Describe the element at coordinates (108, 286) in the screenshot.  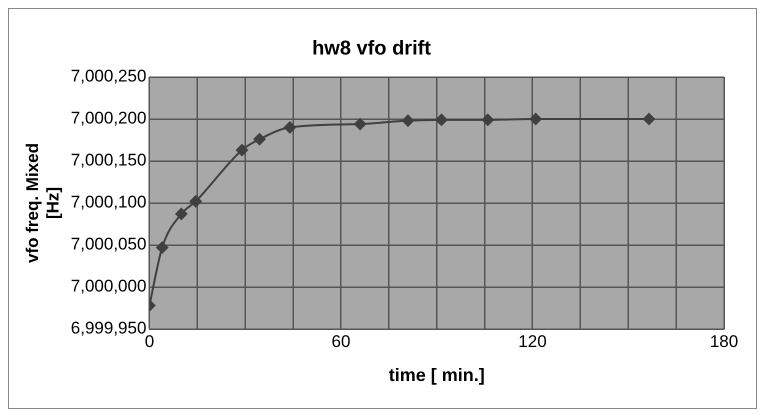
I see `y-tick-label: 7,000,000` at that location.